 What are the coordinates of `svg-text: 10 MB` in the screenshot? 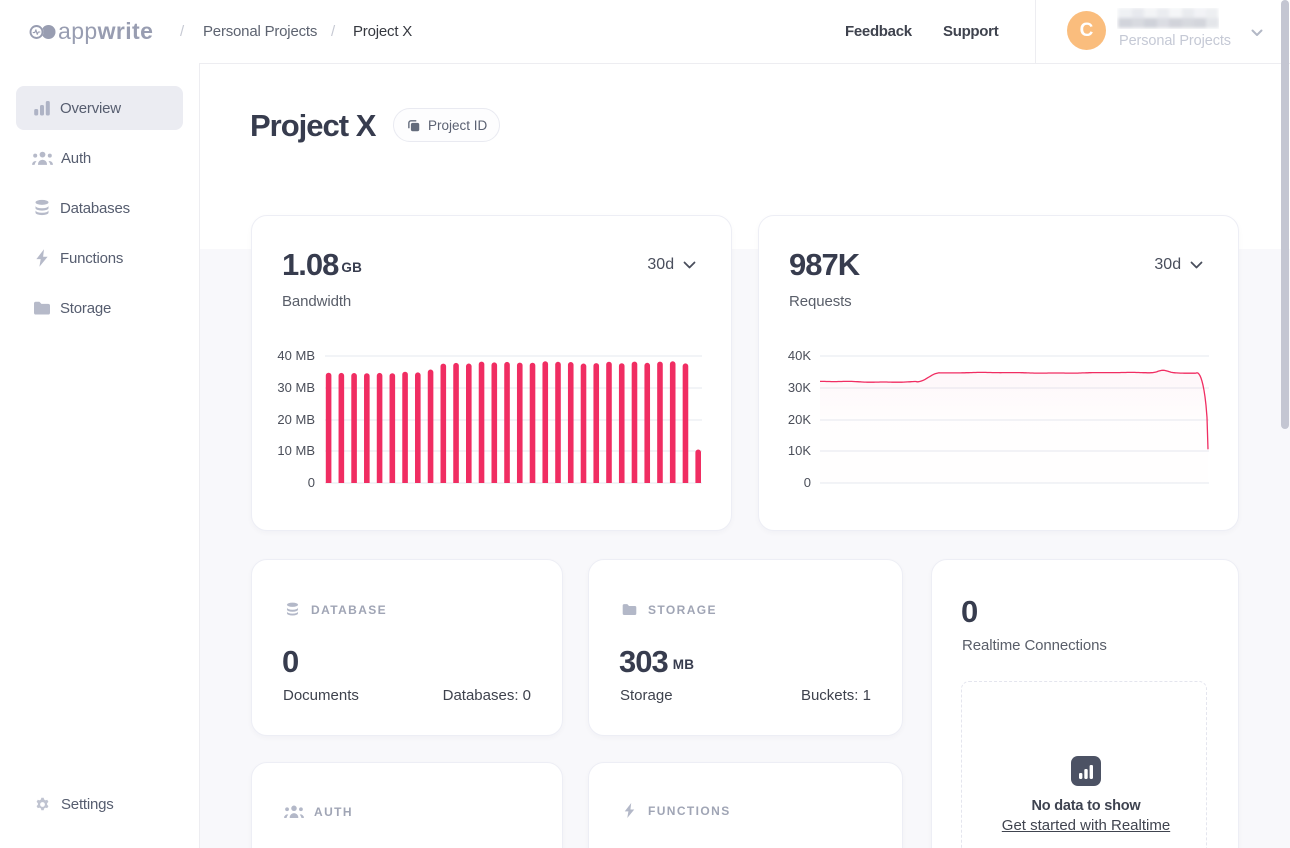 It's located at (296, 450).